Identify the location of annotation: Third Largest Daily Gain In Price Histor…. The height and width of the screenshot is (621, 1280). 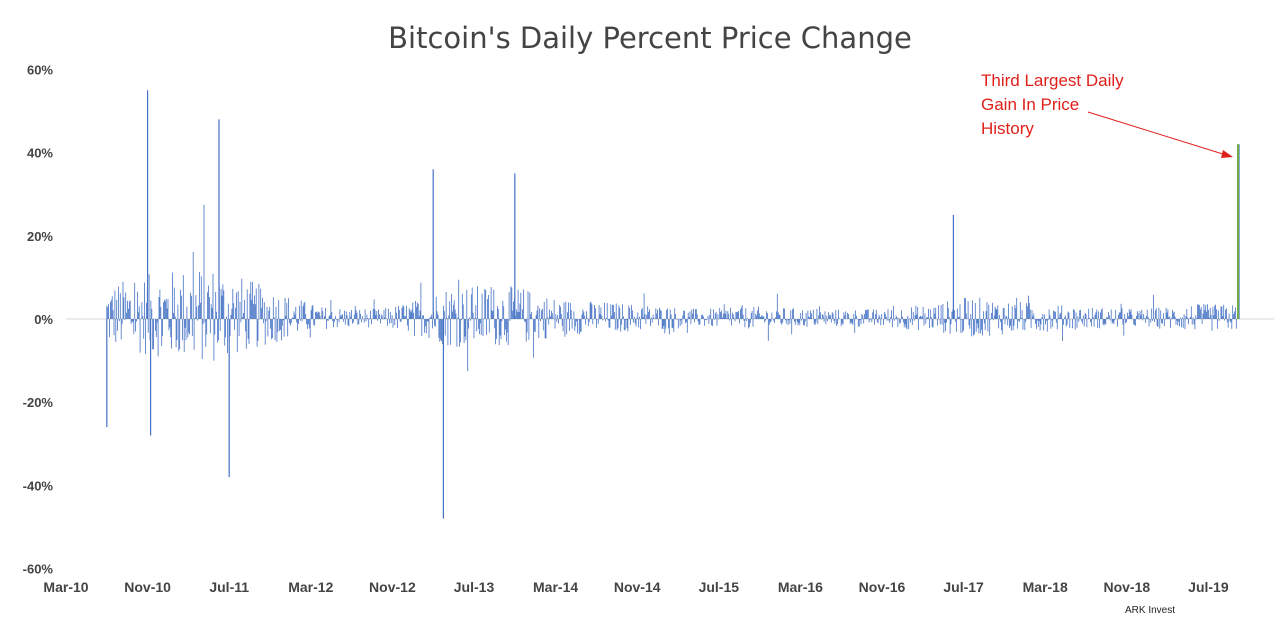
(1107, 114).